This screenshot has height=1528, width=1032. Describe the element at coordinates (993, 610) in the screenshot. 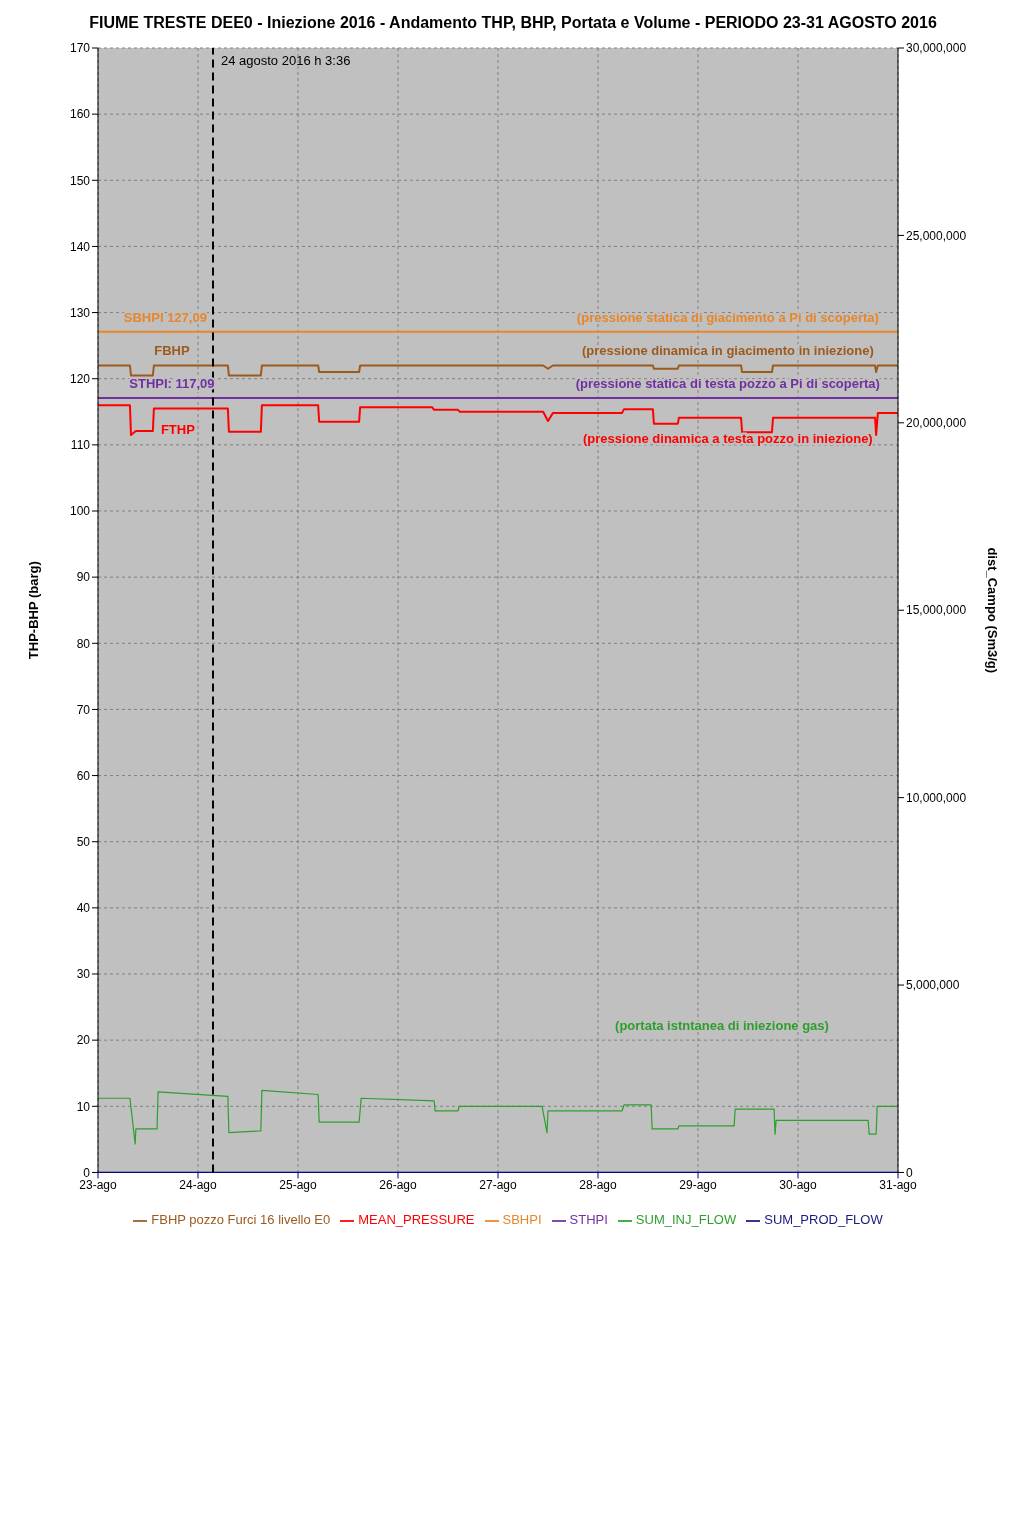

I see `y2-axis-title: dist_Campo (Sm3/g)` at that location.